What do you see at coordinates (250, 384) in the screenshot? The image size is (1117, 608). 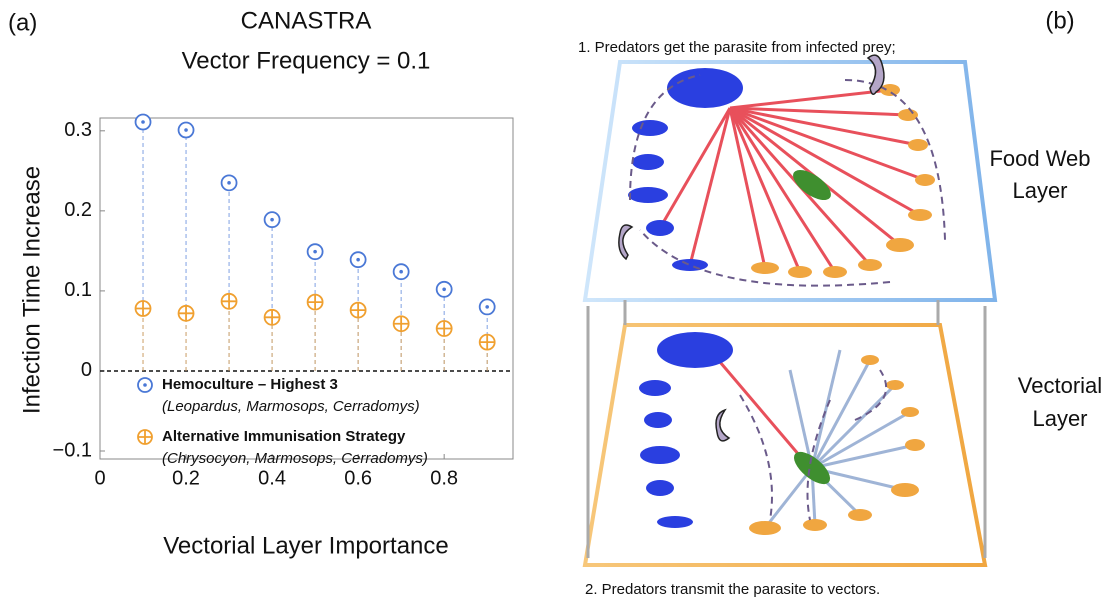 I see `legend-label: Hemoculture – Highest 3` at bounding box center [250, 384].